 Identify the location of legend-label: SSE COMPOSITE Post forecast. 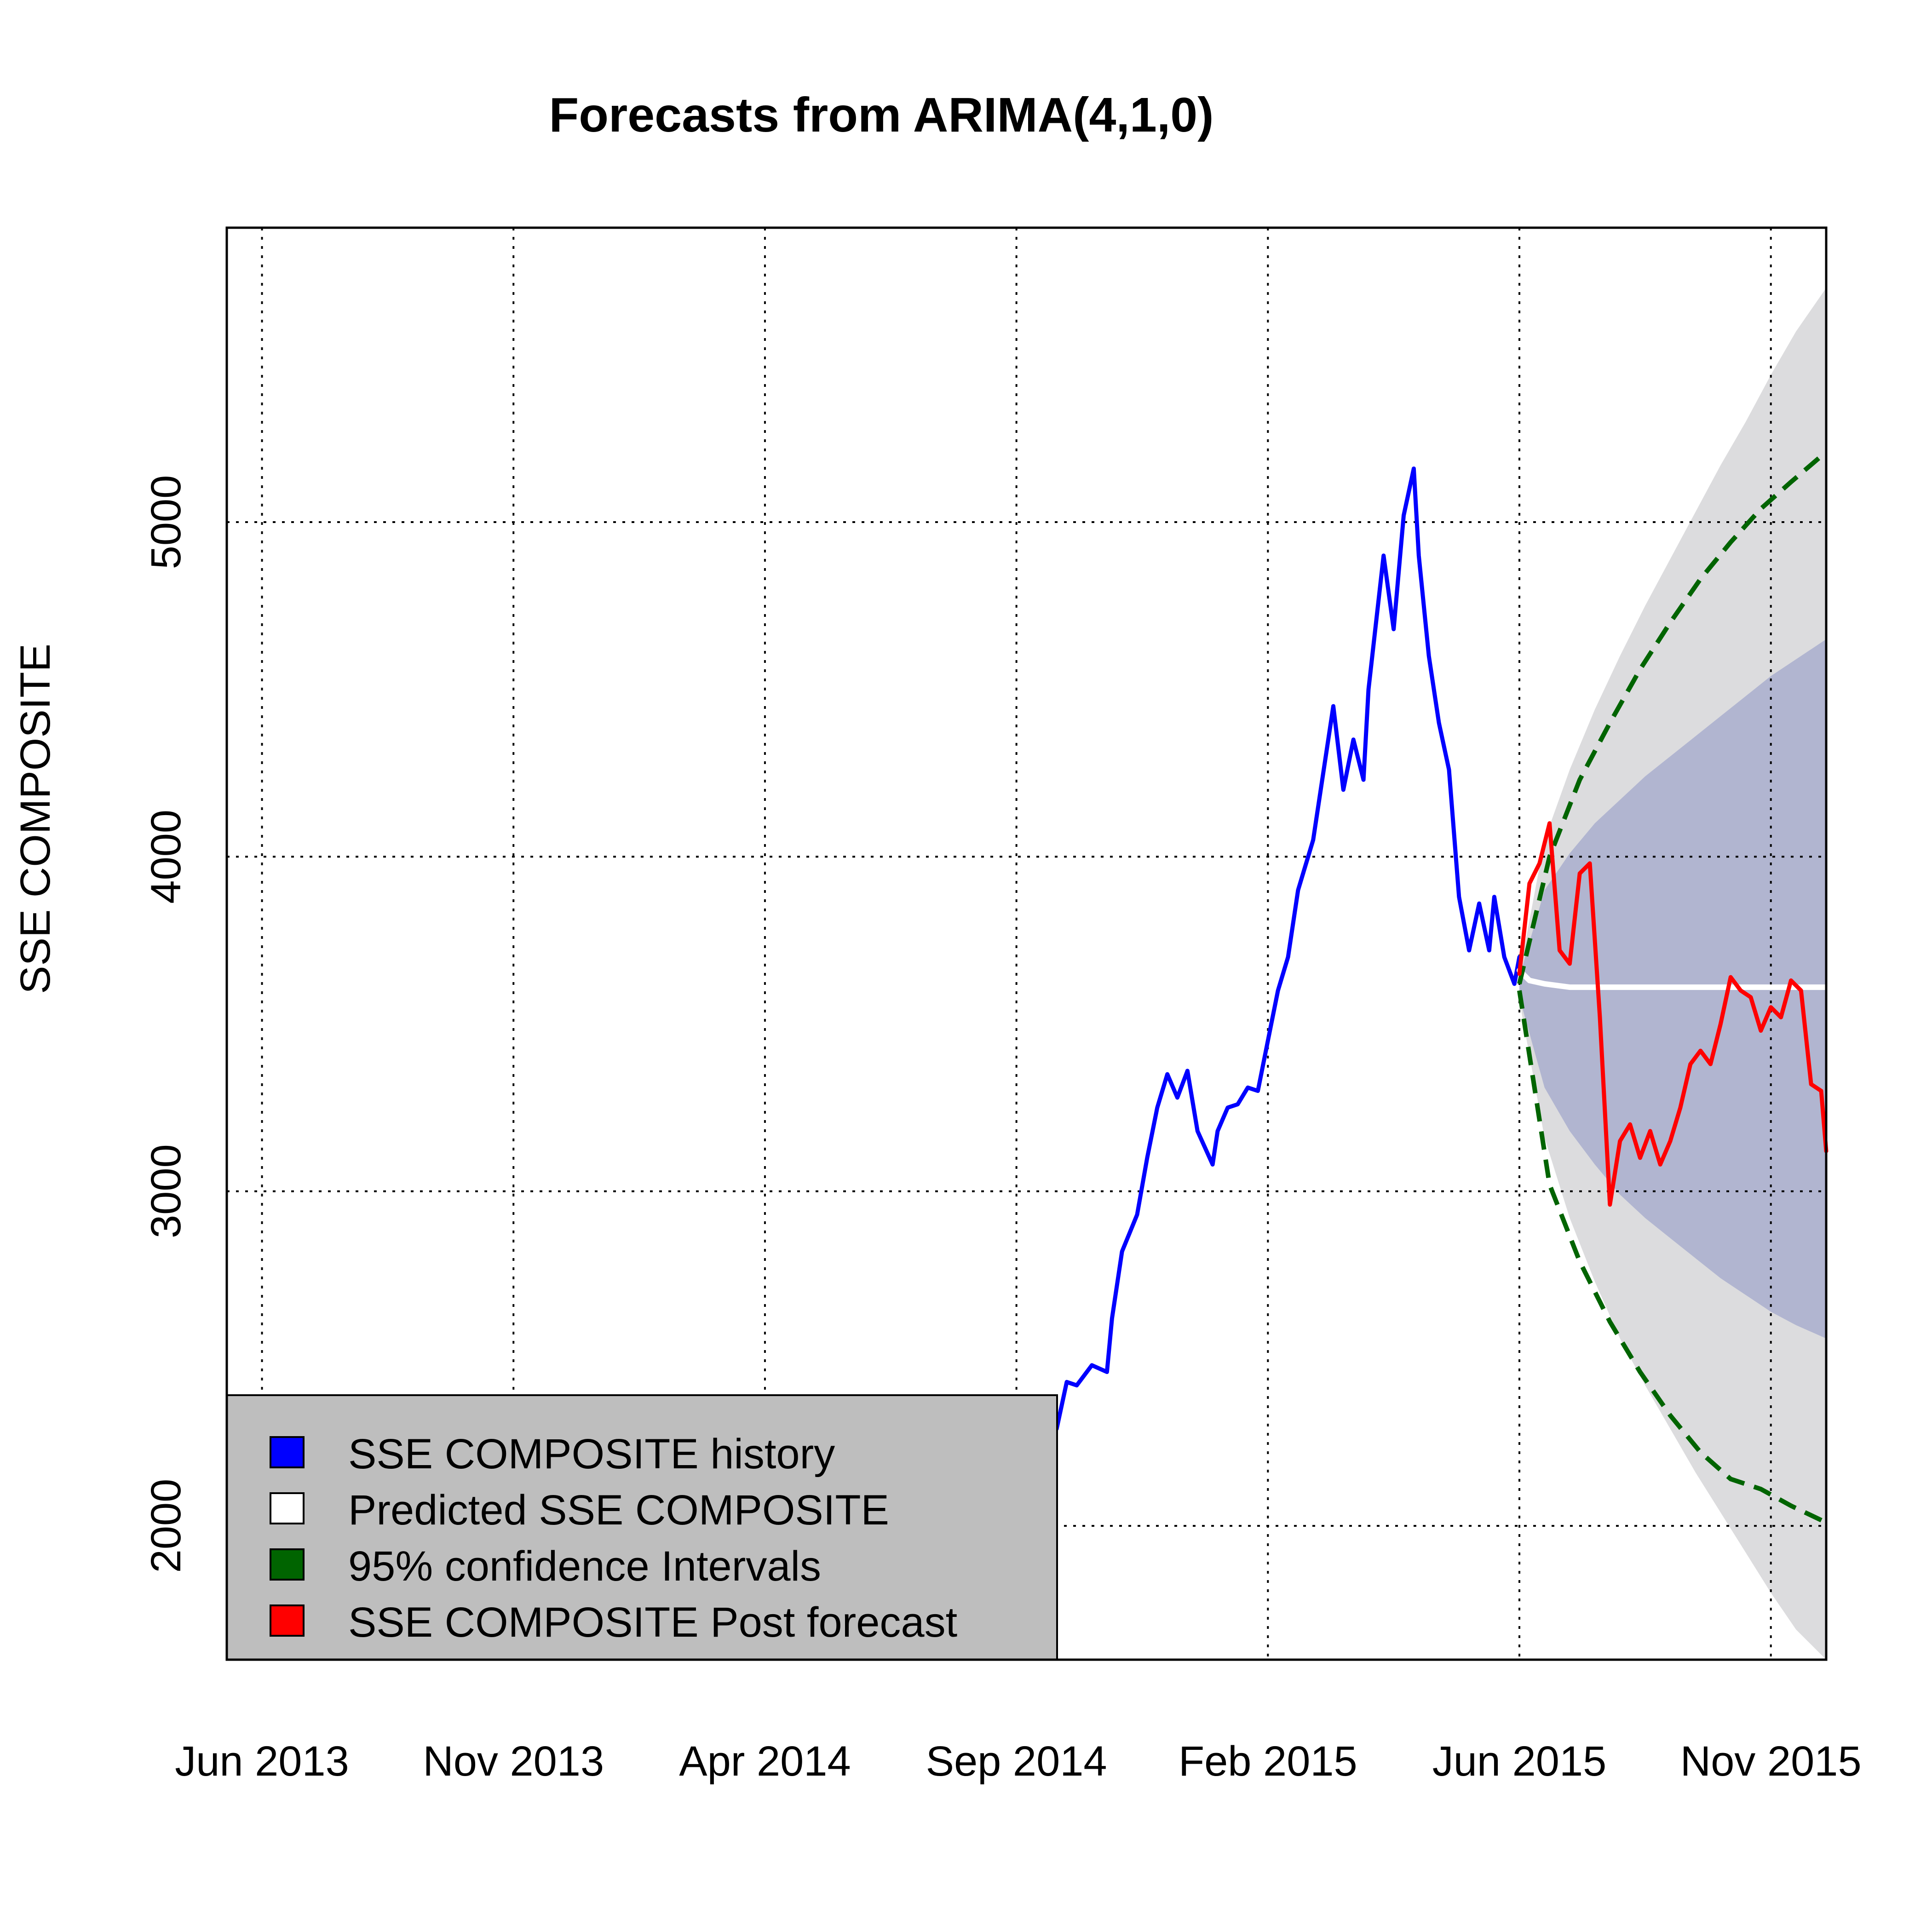
(652, 1622).